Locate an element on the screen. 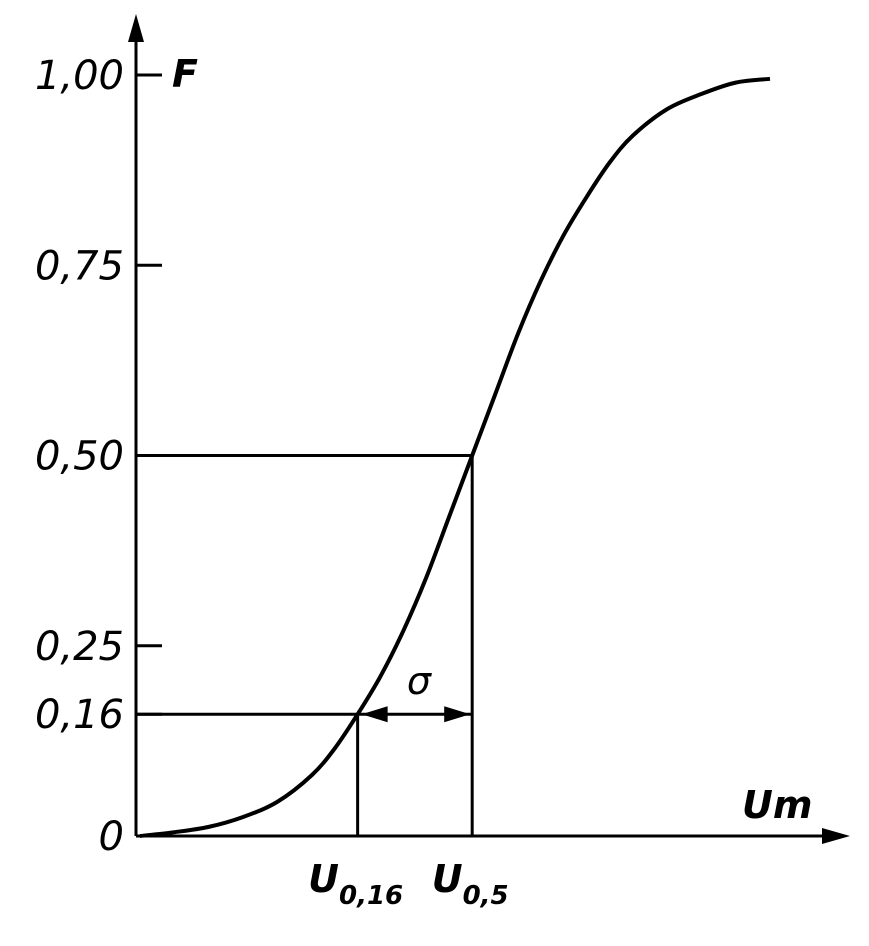  x-marker-label: U0,5 is located at coordinates (470, 884).